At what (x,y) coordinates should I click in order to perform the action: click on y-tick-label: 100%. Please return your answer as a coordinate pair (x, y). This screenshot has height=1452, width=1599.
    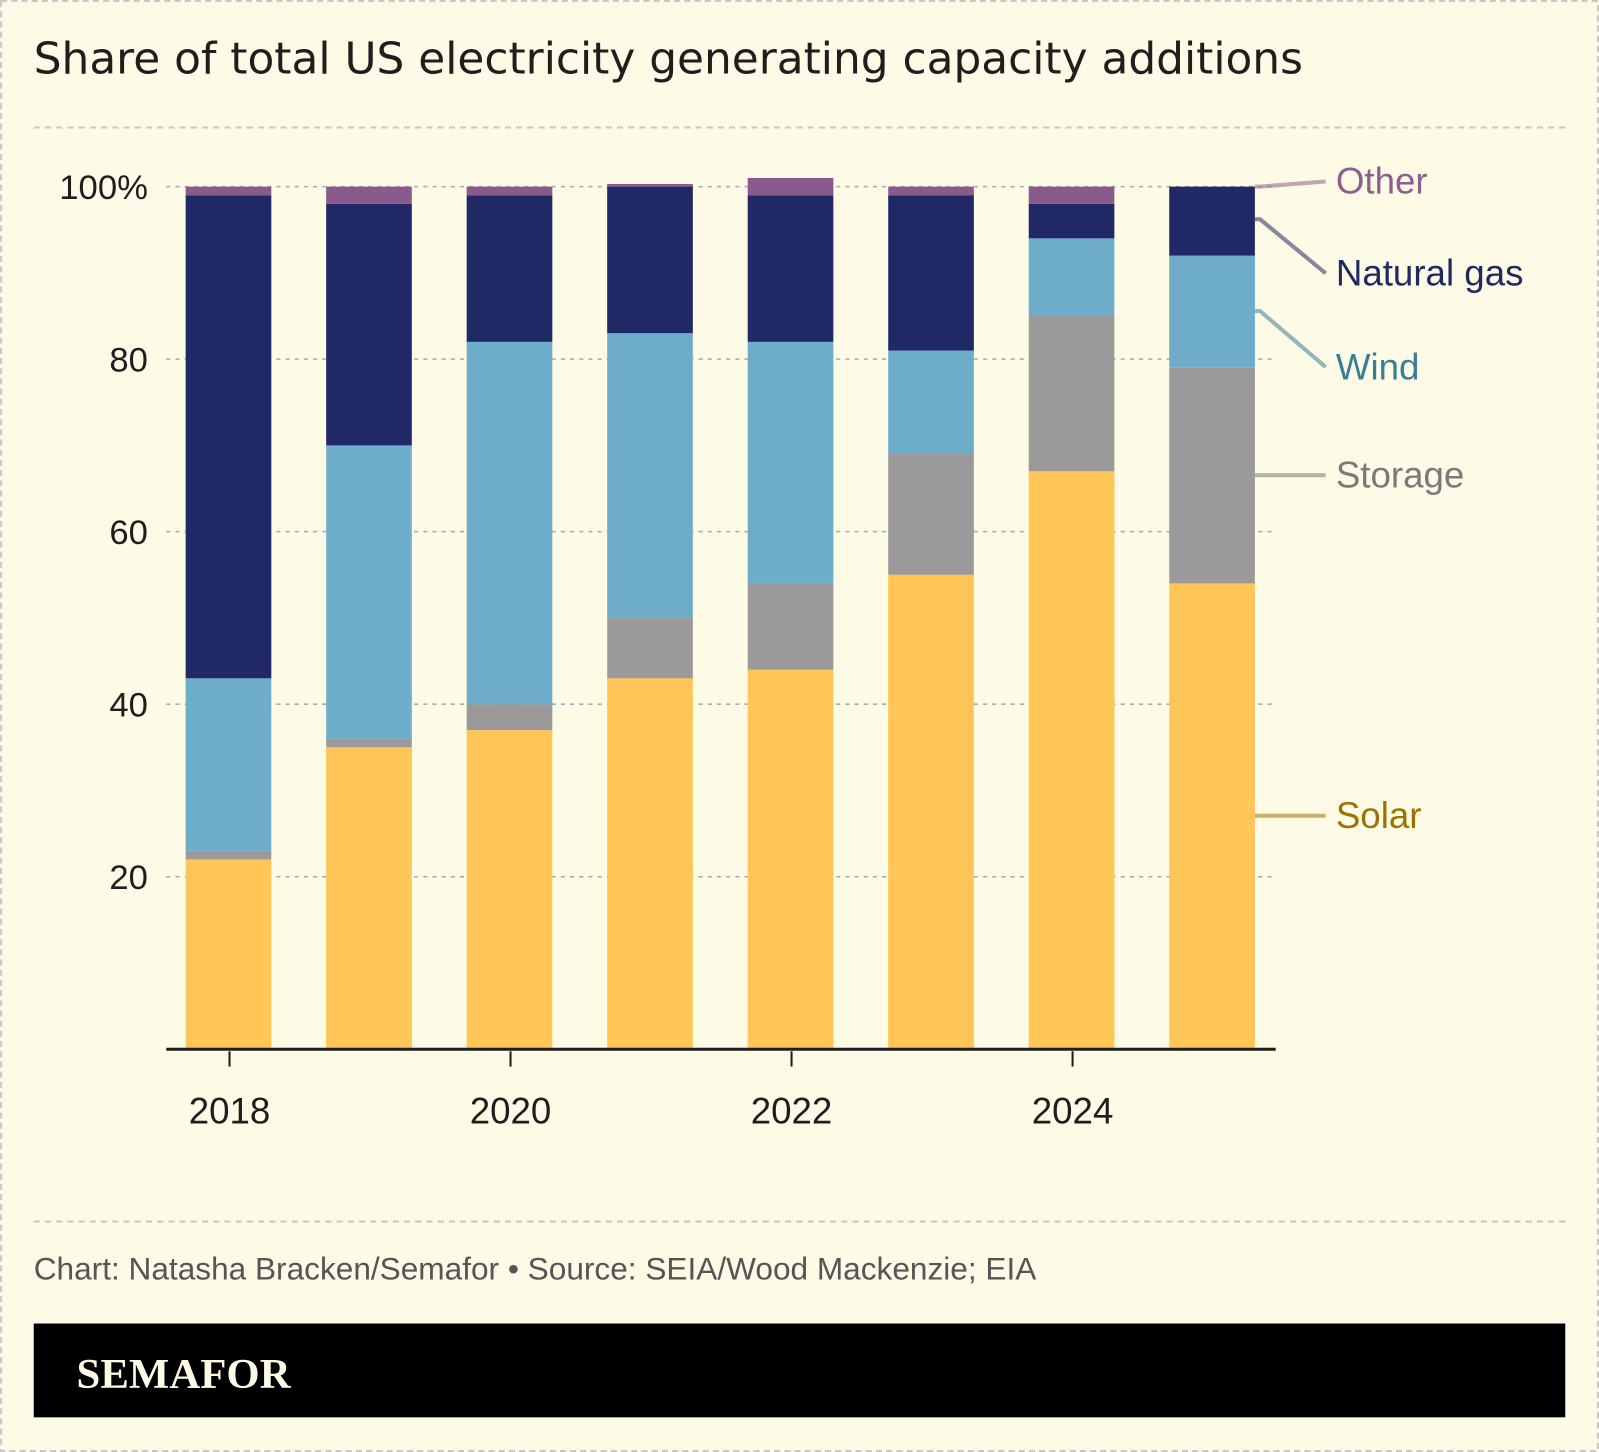
    Looking at the image, I should click on (103, 188).